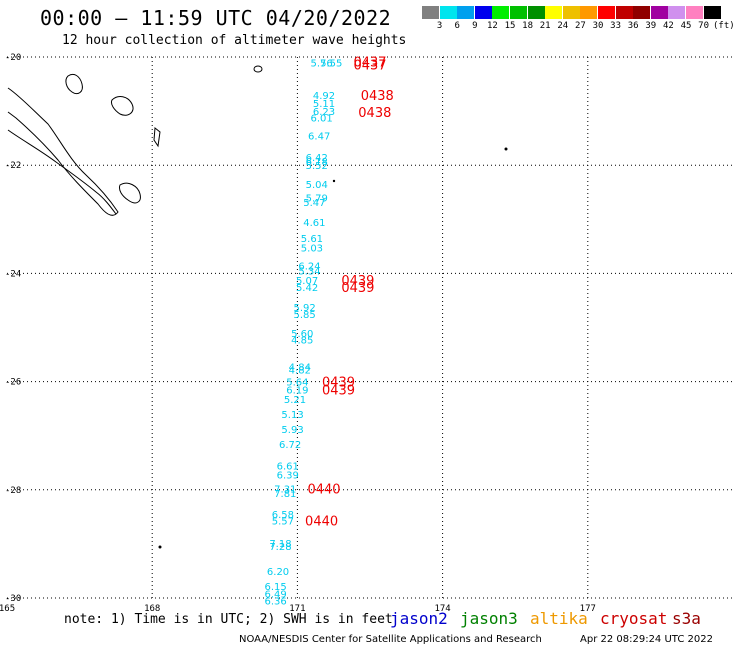  Describe the element at coordinates (686, 26) in the screenshot. I see `legend-label: 45` at that location.